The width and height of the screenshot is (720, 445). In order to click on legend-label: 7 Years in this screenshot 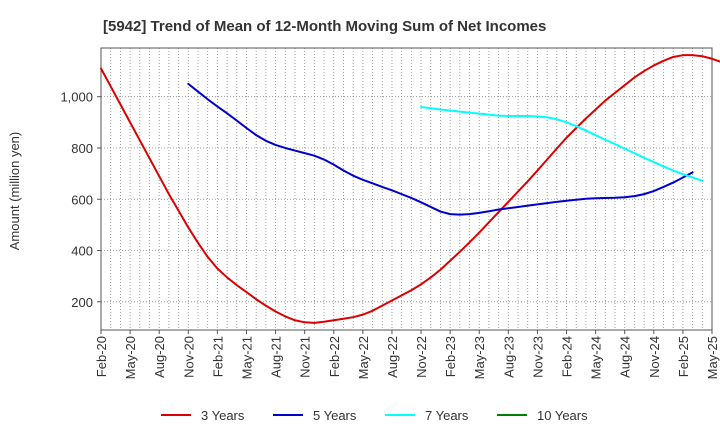, I will do `click(447, 415)`.